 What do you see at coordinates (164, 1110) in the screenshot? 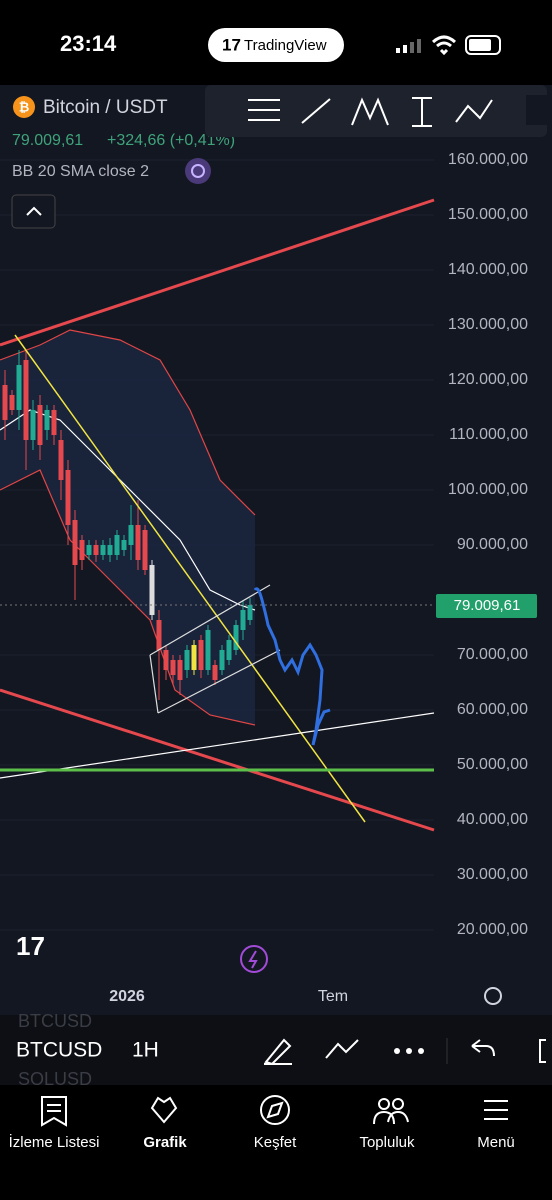
I see `tab-icon-chart` at bounding box center [164, 1110].